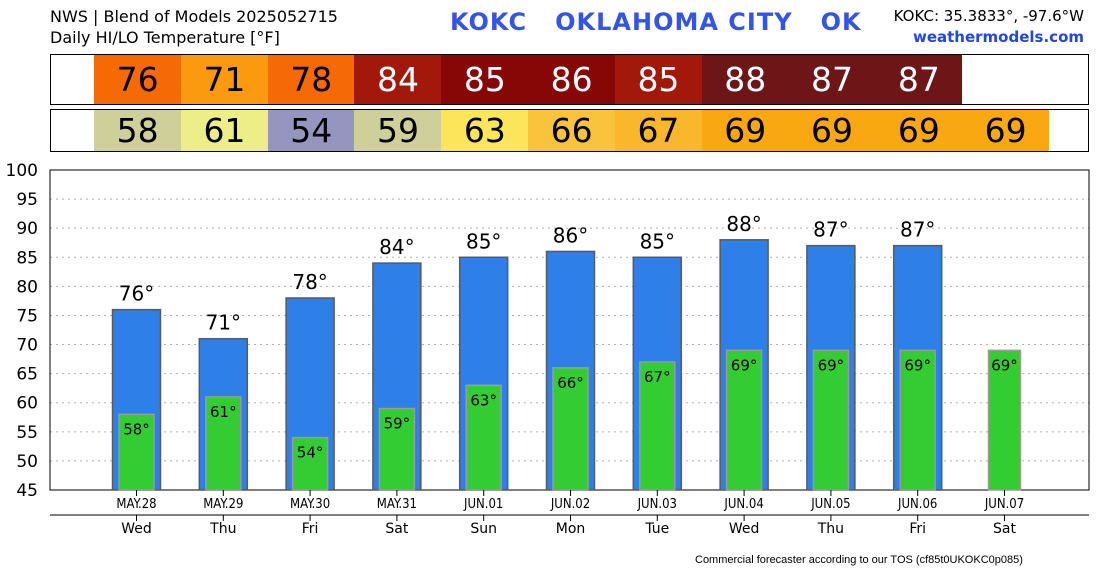 Image resolution: width=1100 pixels, height=570 pixels. What do you see at coordinates (27, 287) in the screenshot?
I see `y-tick-label: 80` at bounding box center [27, 287].